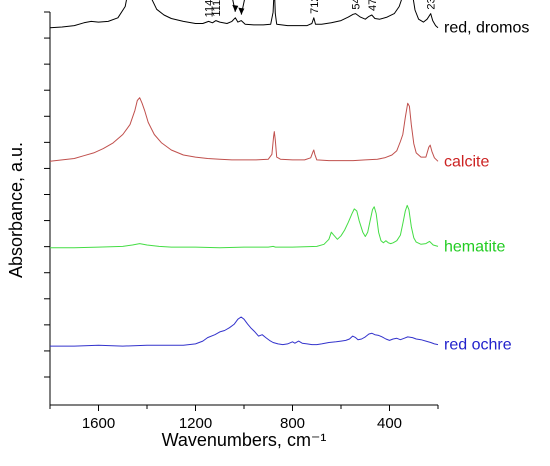  What do you see at coordinates (292, 423) in the screenshot?
I see `x-tick-label: 800` at bounding box center [292, 423].